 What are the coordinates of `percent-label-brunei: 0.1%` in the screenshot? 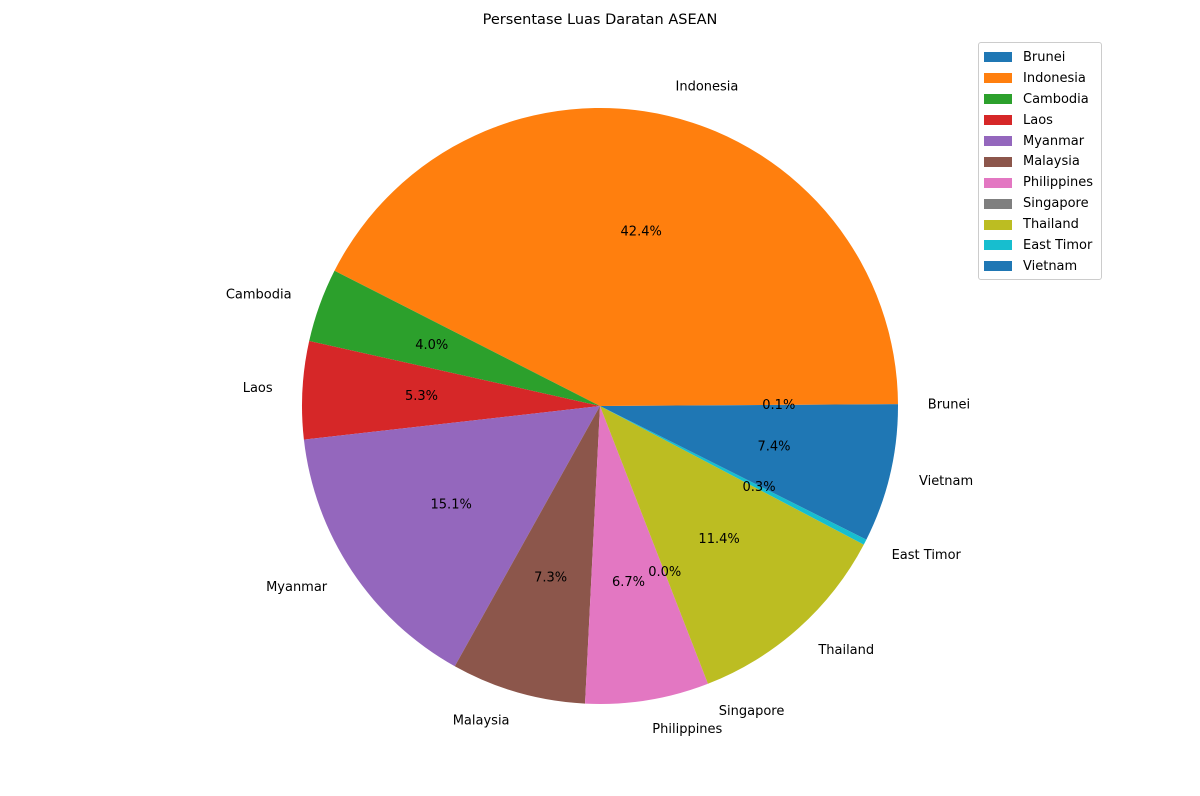 It's located at (778, 405).